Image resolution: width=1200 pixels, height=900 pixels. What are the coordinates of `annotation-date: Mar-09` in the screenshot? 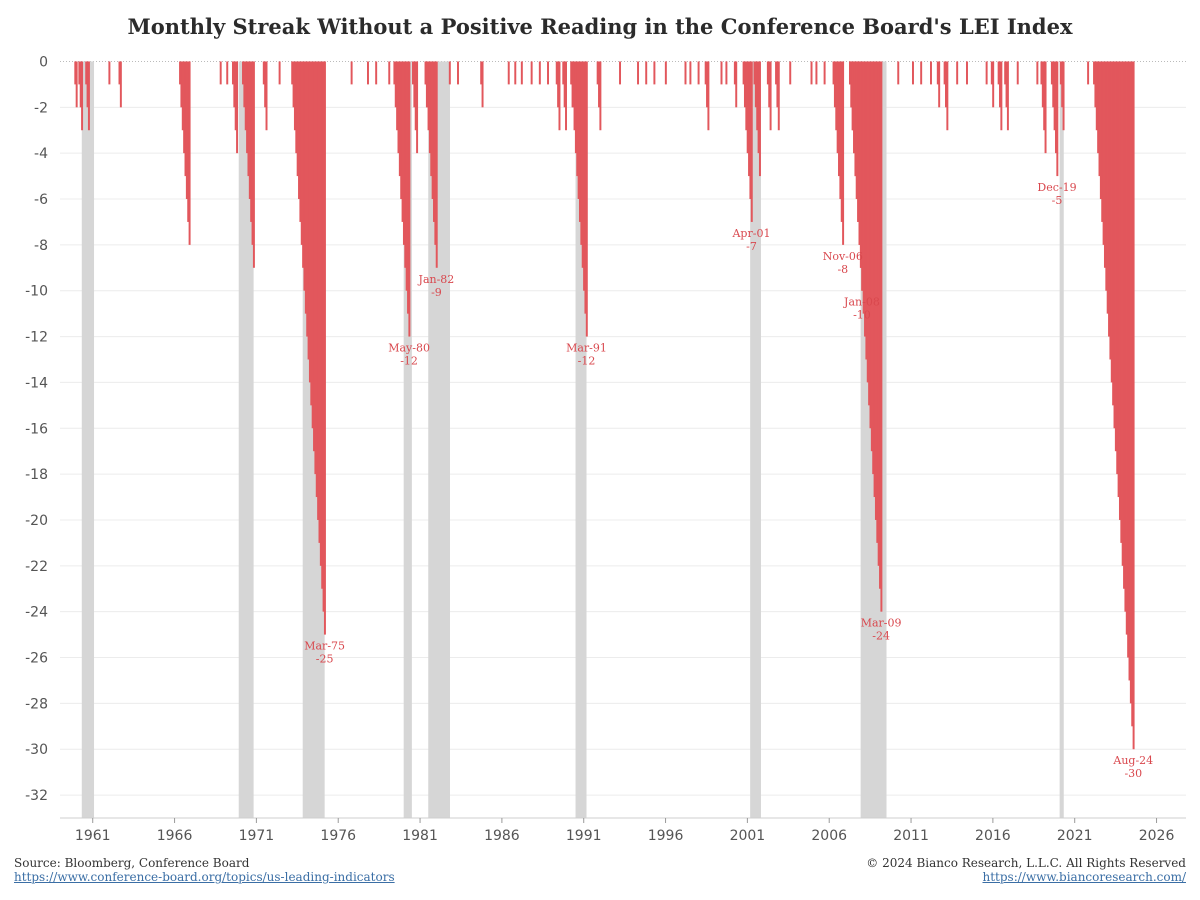 It's located at (881, 623).